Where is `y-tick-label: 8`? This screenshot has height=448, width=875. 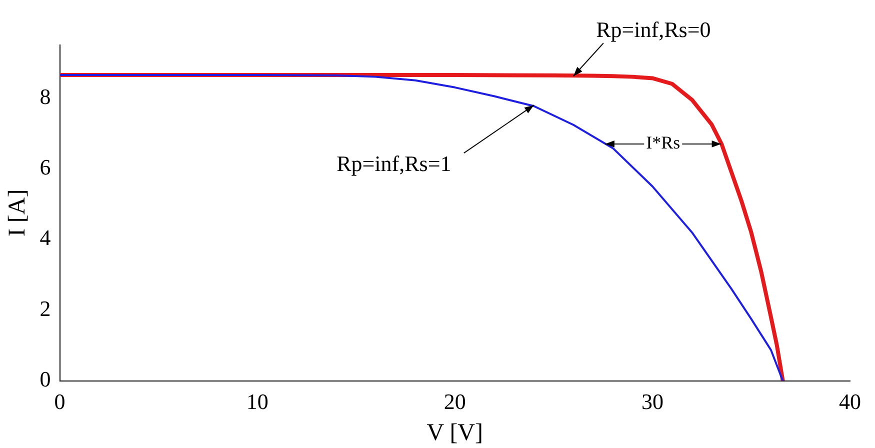
y-tick-label: 8 is located at coordinates (45, 96).